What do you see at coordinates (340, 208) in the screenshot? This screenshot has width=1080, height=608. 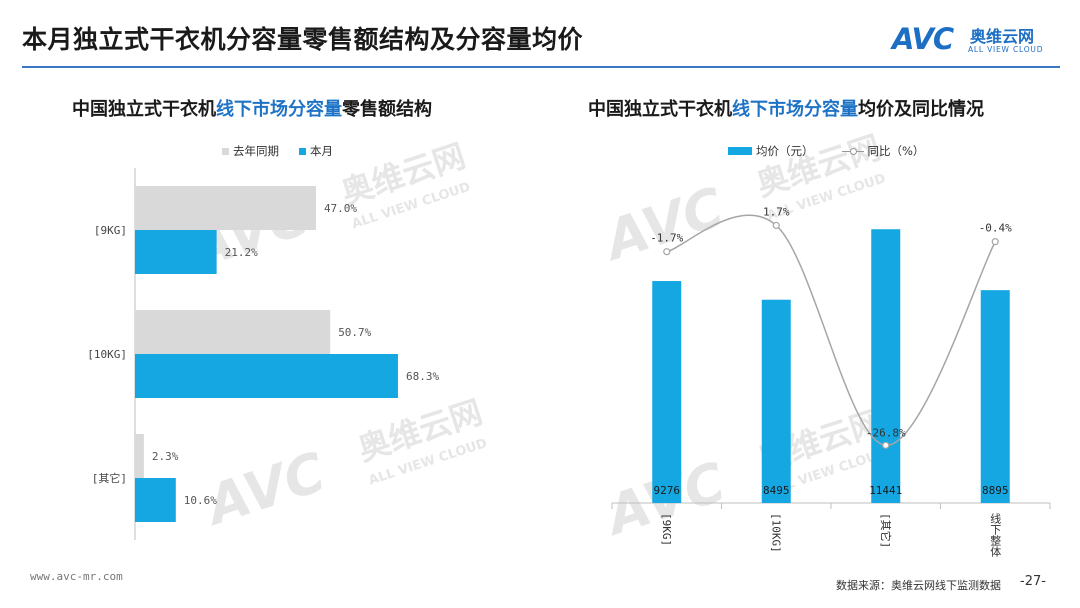 I see `data-label: 47.0%` at bounding box center [340, 208].